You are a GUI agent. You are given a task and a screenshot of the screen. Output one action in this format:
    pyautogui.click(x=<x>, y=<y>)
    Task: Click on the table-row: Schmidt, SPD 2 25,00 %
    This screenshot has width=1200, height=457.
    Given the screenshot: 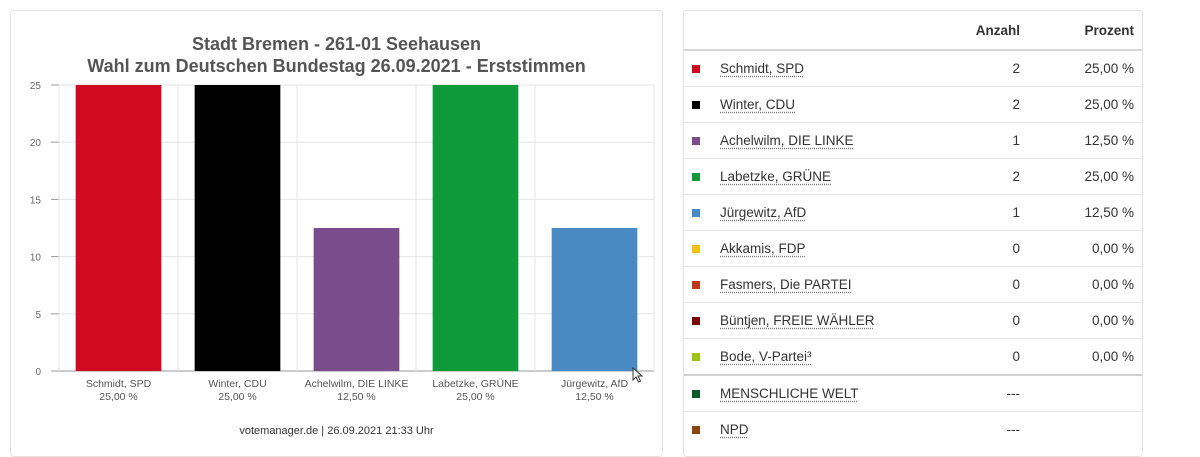 What is the action you would take?
    pyautogui.click(x=913, y=68)
    